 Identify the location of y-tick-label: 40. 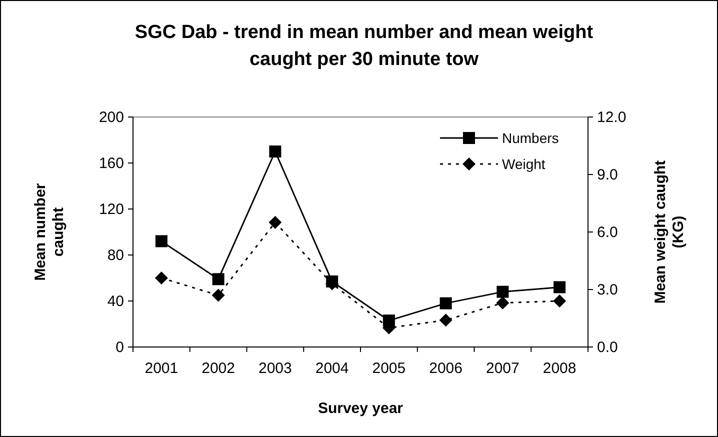
(115, 301).